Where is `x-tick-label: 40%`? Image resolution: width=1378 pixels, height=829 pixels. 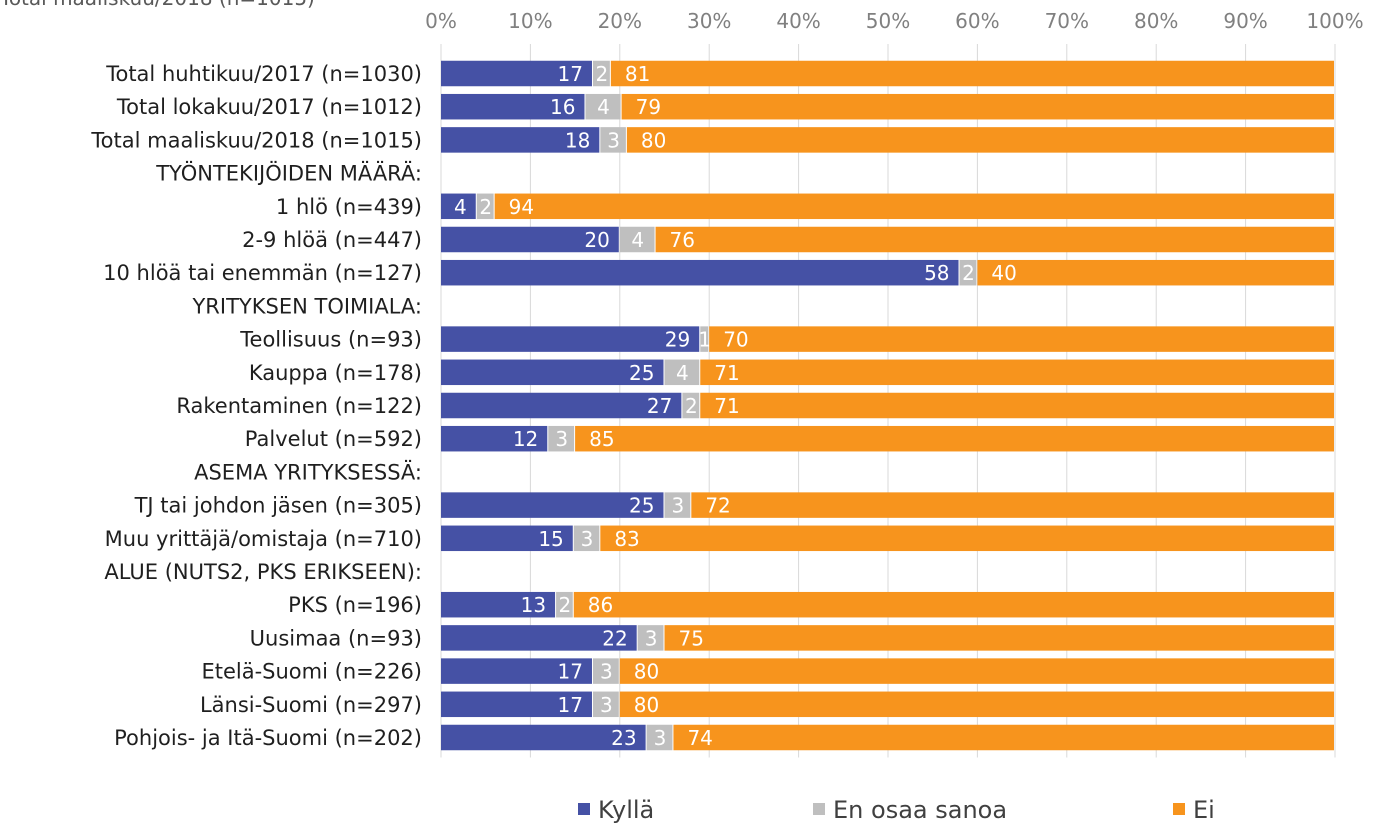
x-tick-label: 40% is located at coordinates (798, 21).